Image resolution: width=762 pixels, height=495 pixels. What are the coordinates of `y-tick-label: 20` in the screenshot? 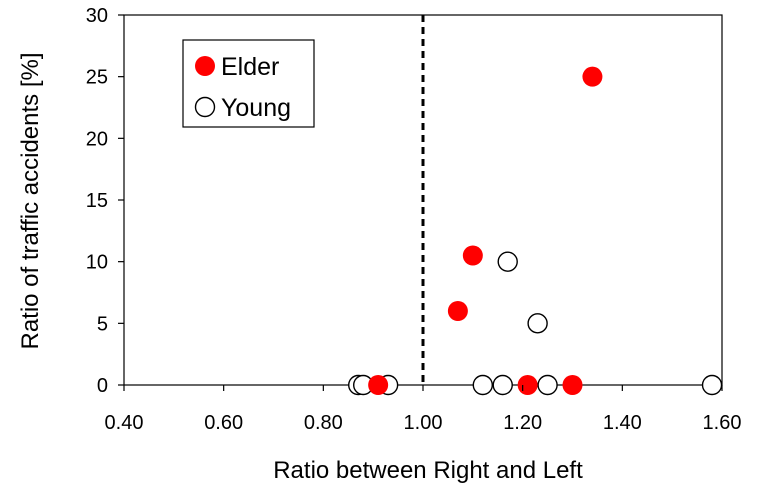 It's located at (97, 139).